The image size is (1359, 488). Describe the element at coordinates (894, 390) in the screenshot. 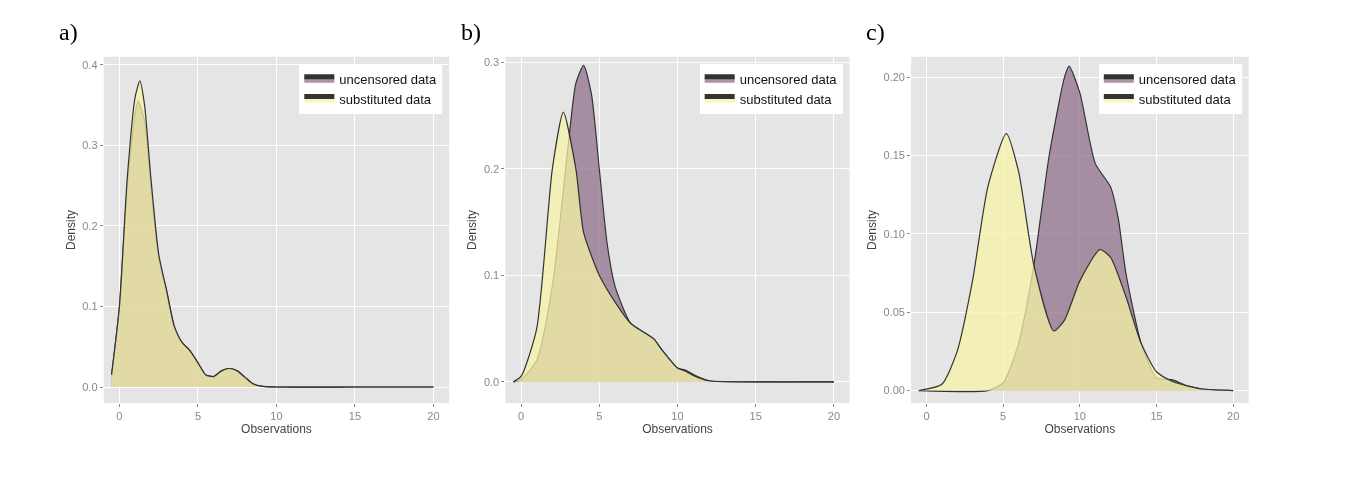

I see `y-tick-label: 0.00` at that location.